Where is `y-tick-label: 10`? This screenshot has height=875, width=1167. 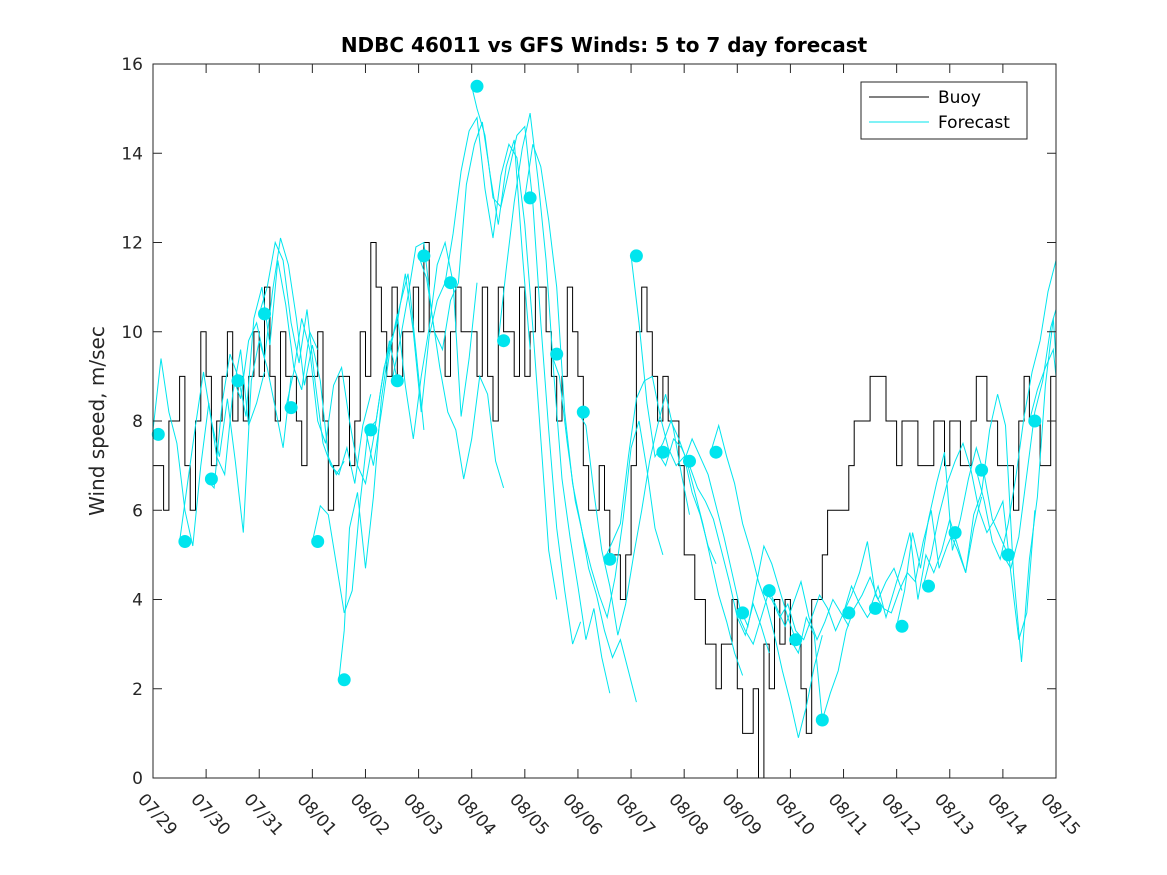 y-tick-label: 10 is located at coordinates (132, 333).